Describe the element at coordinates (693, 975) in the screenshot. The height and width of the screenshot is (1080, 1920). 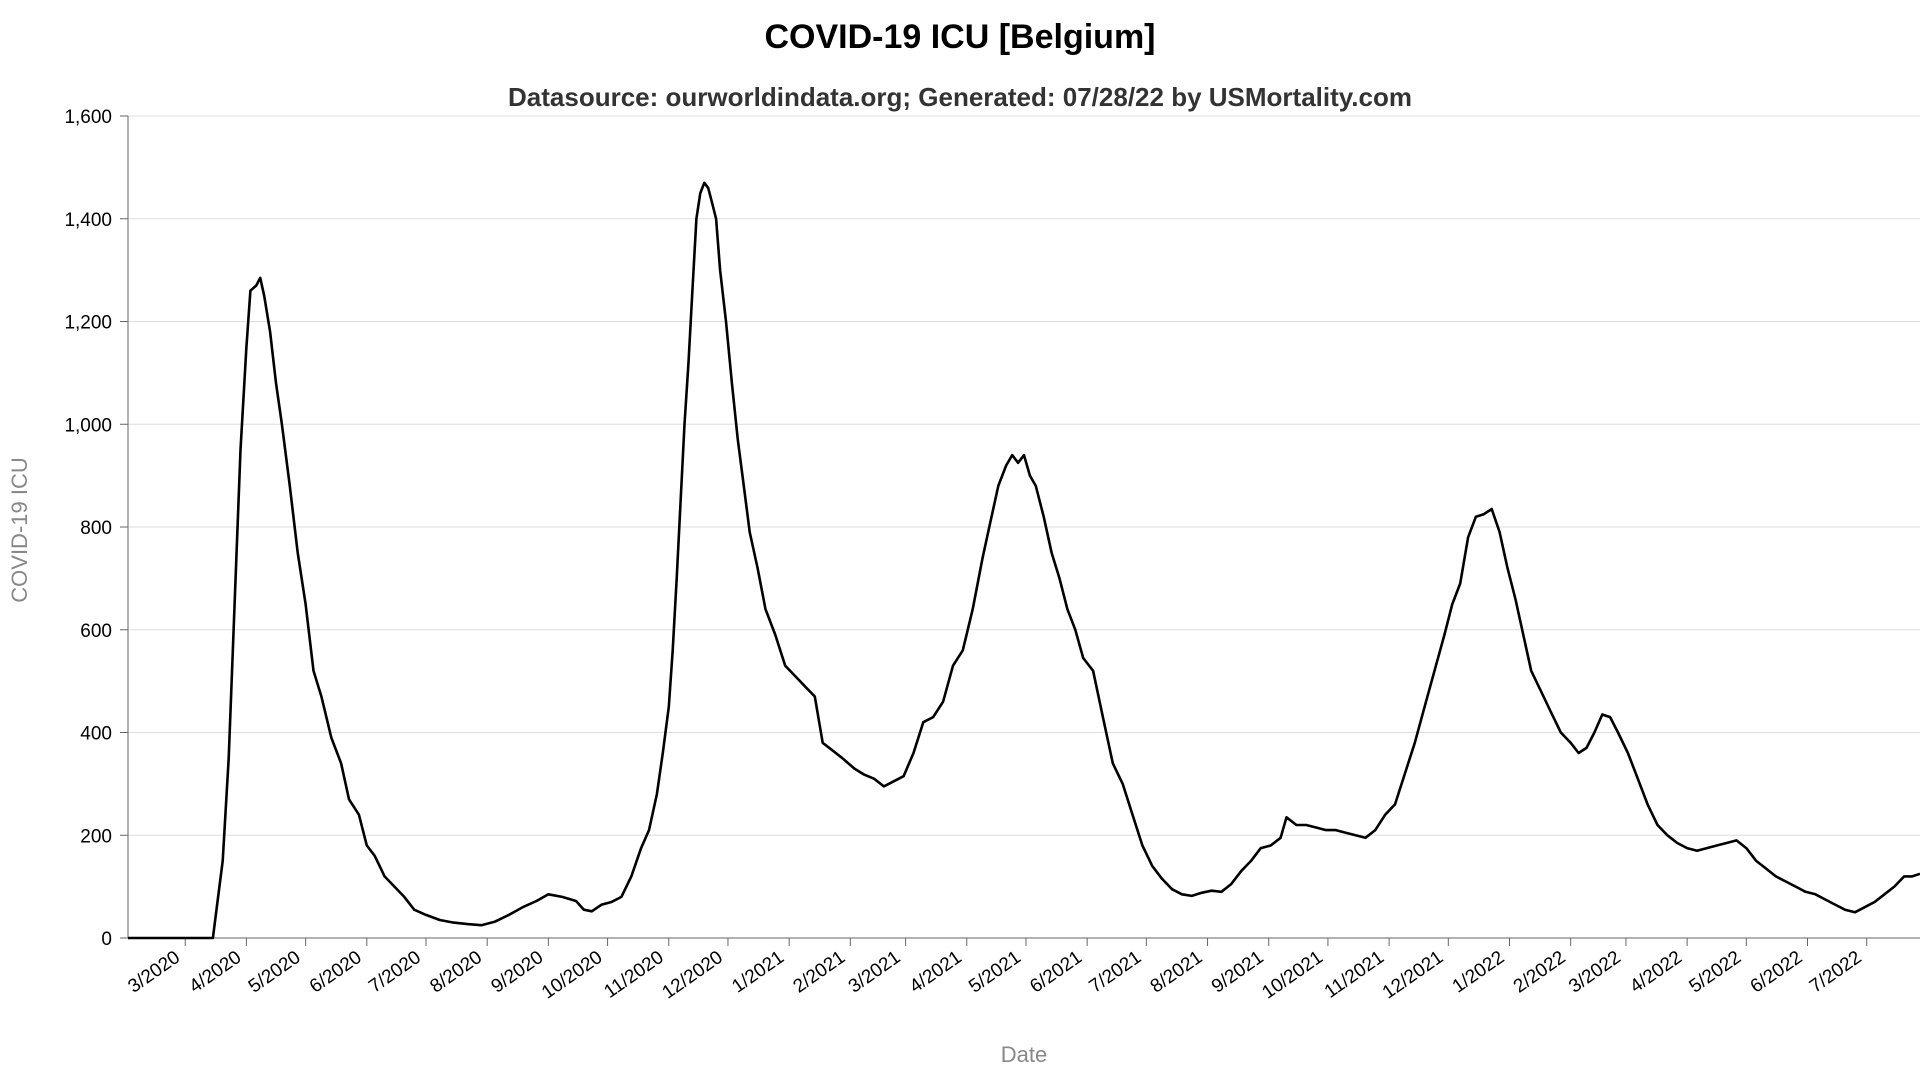
I see `x-tick-label: 12/2020` at that location.